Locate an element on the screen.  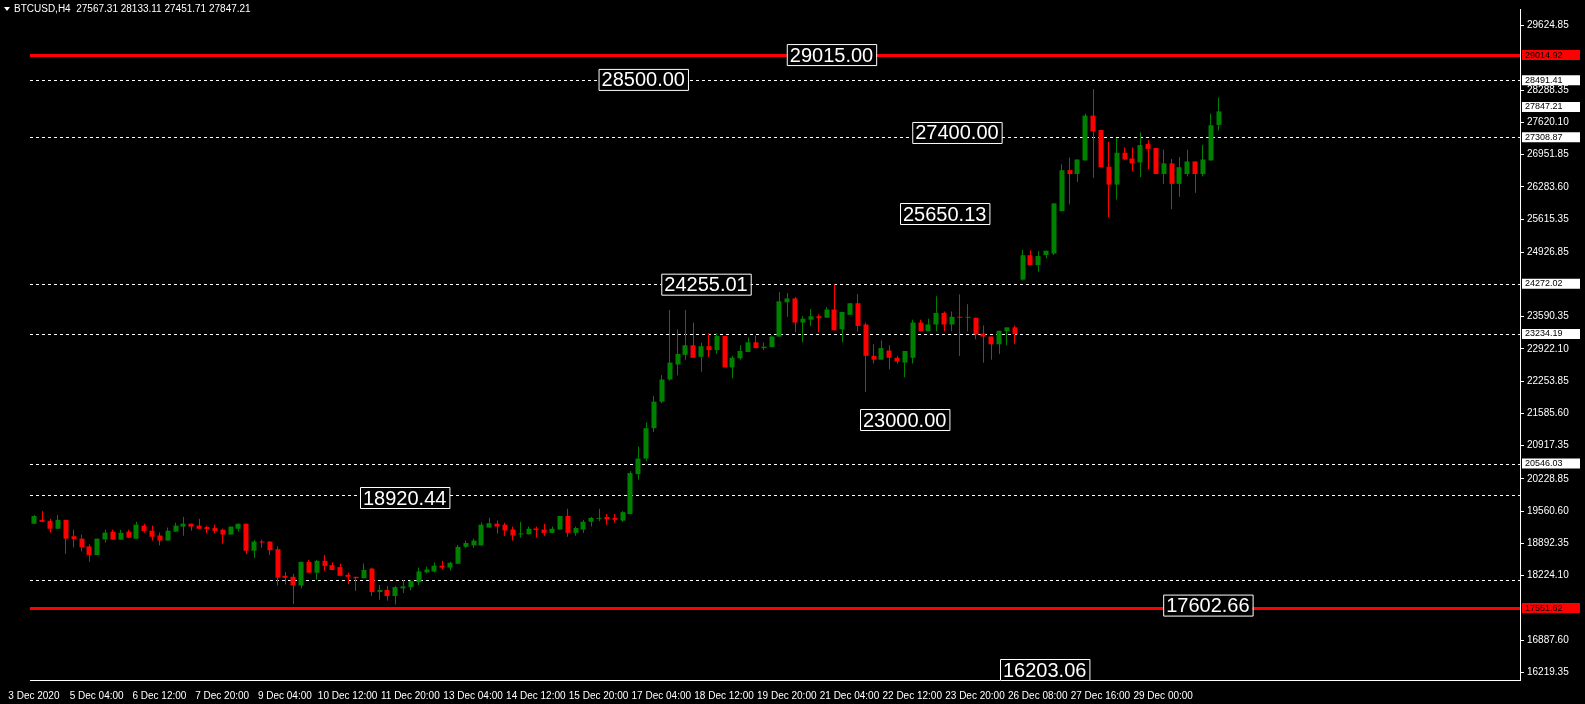
ref-line-label: 17551.62 is located at coordinates (1544, 607).